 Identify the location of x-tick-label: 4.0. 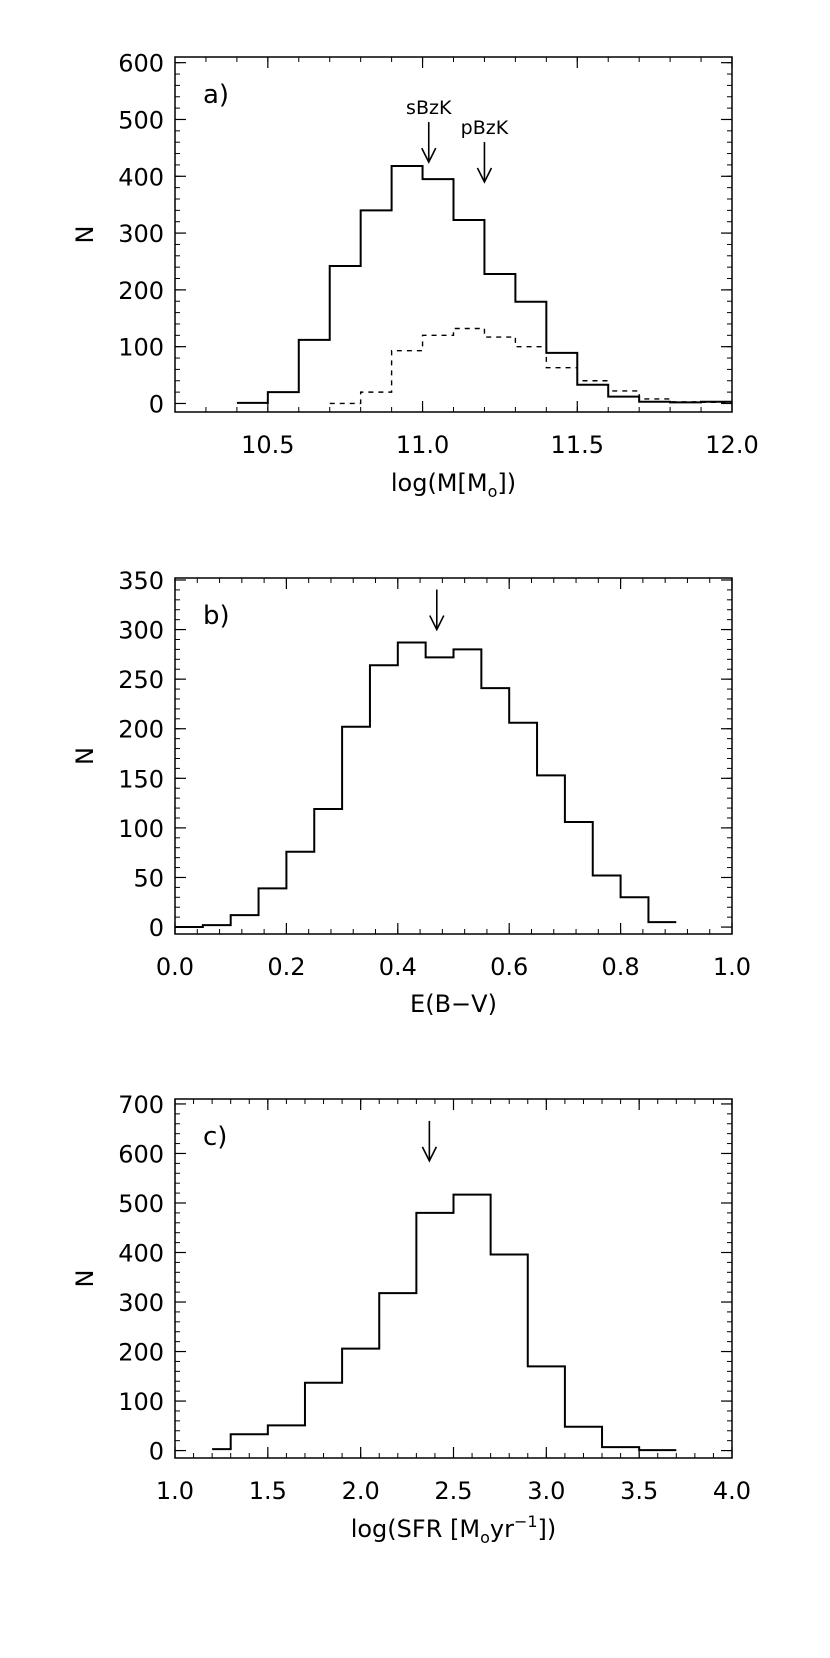
(732, 1491).